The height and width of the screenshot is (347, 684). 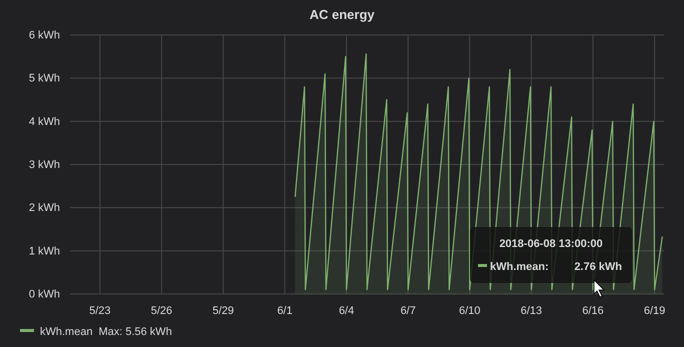 I want to click on x-tick-label: 6/13, so click(x=531, y=310).